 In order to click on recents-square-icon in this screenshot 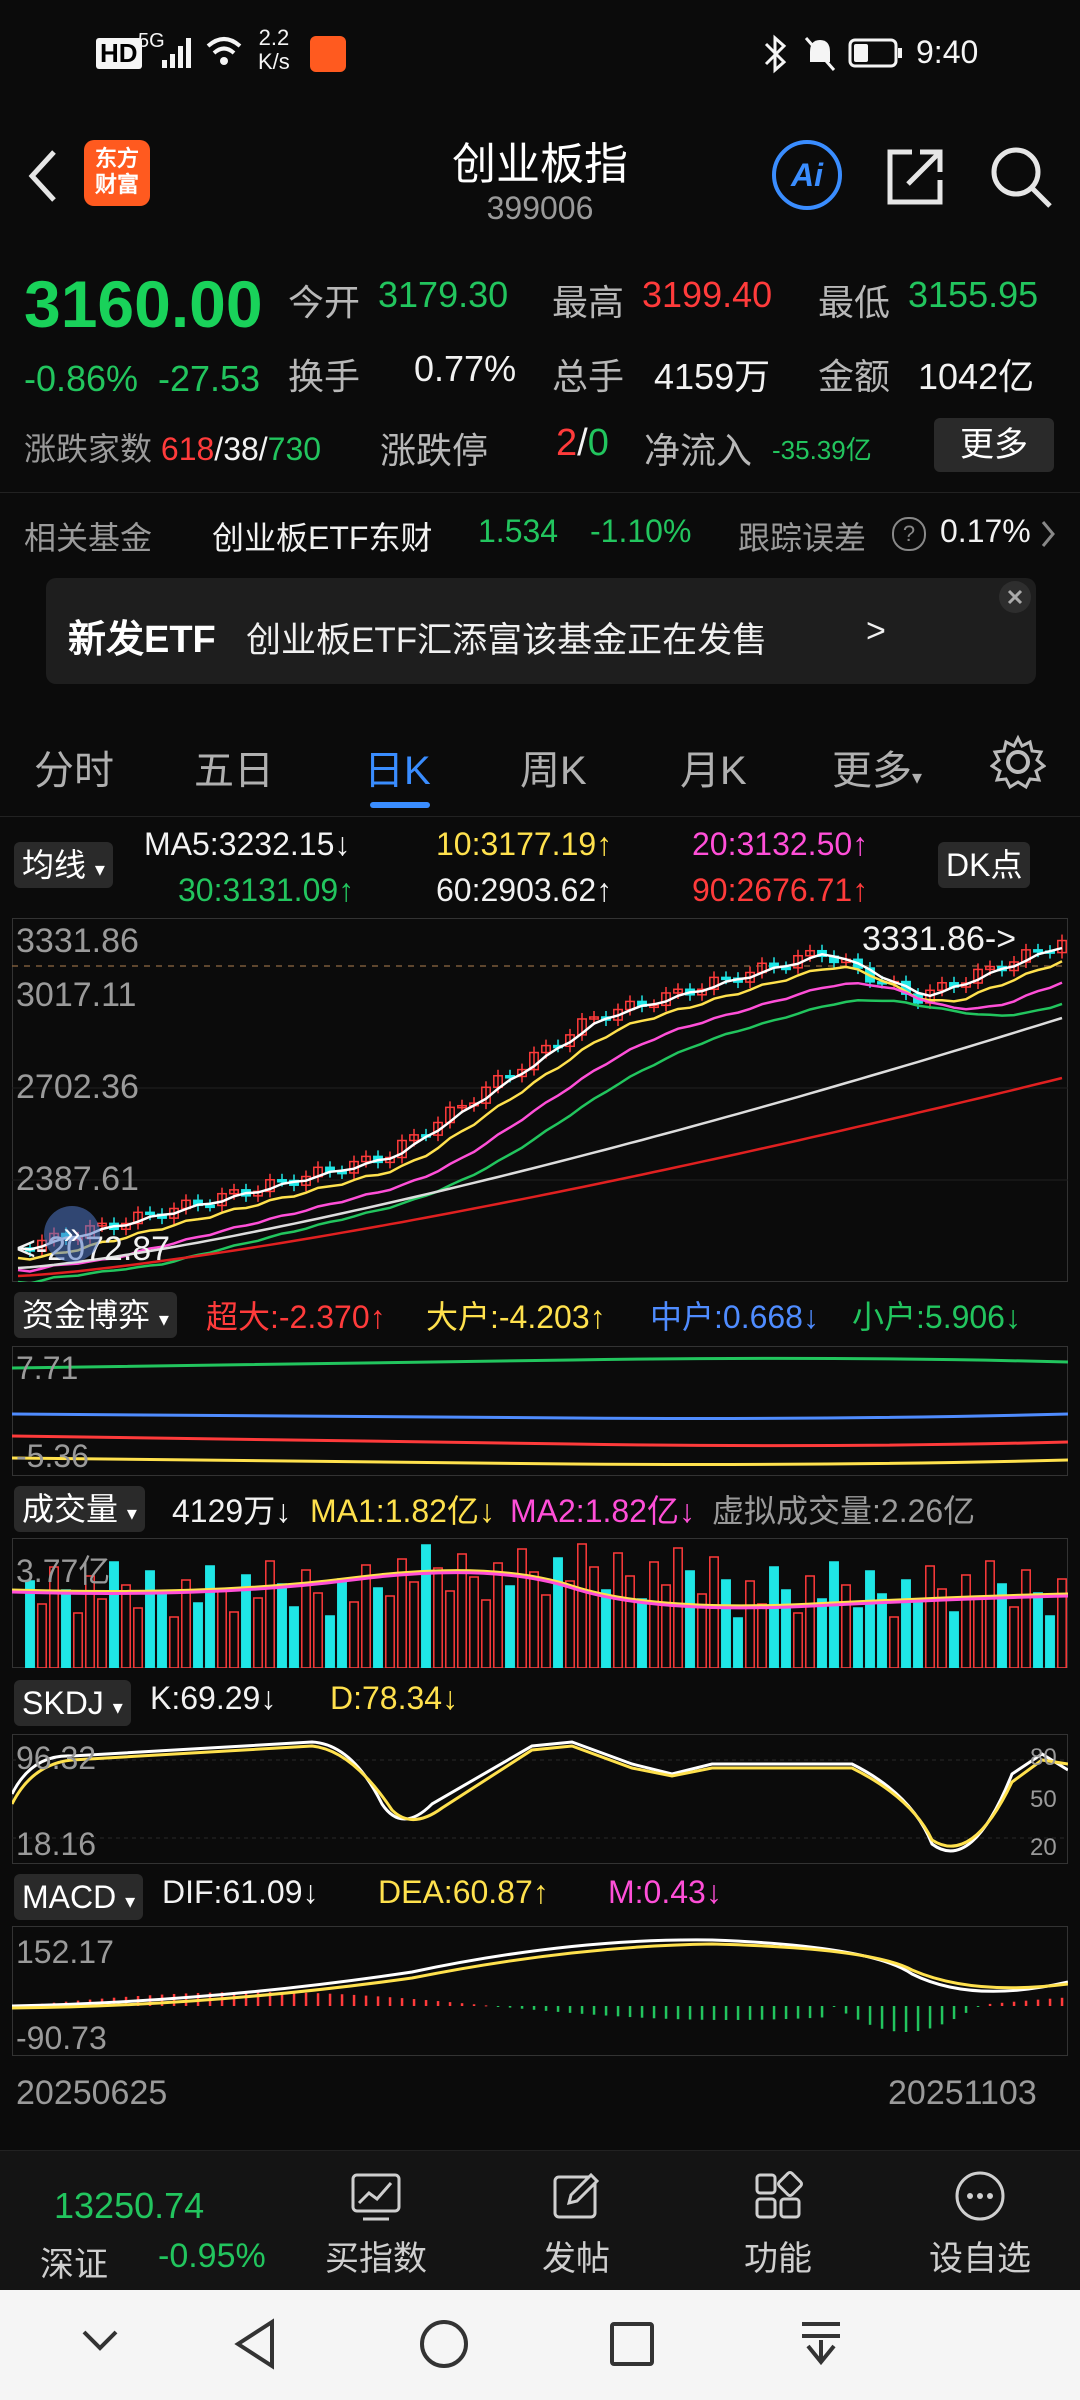, I will do `click(632, 2344)`.